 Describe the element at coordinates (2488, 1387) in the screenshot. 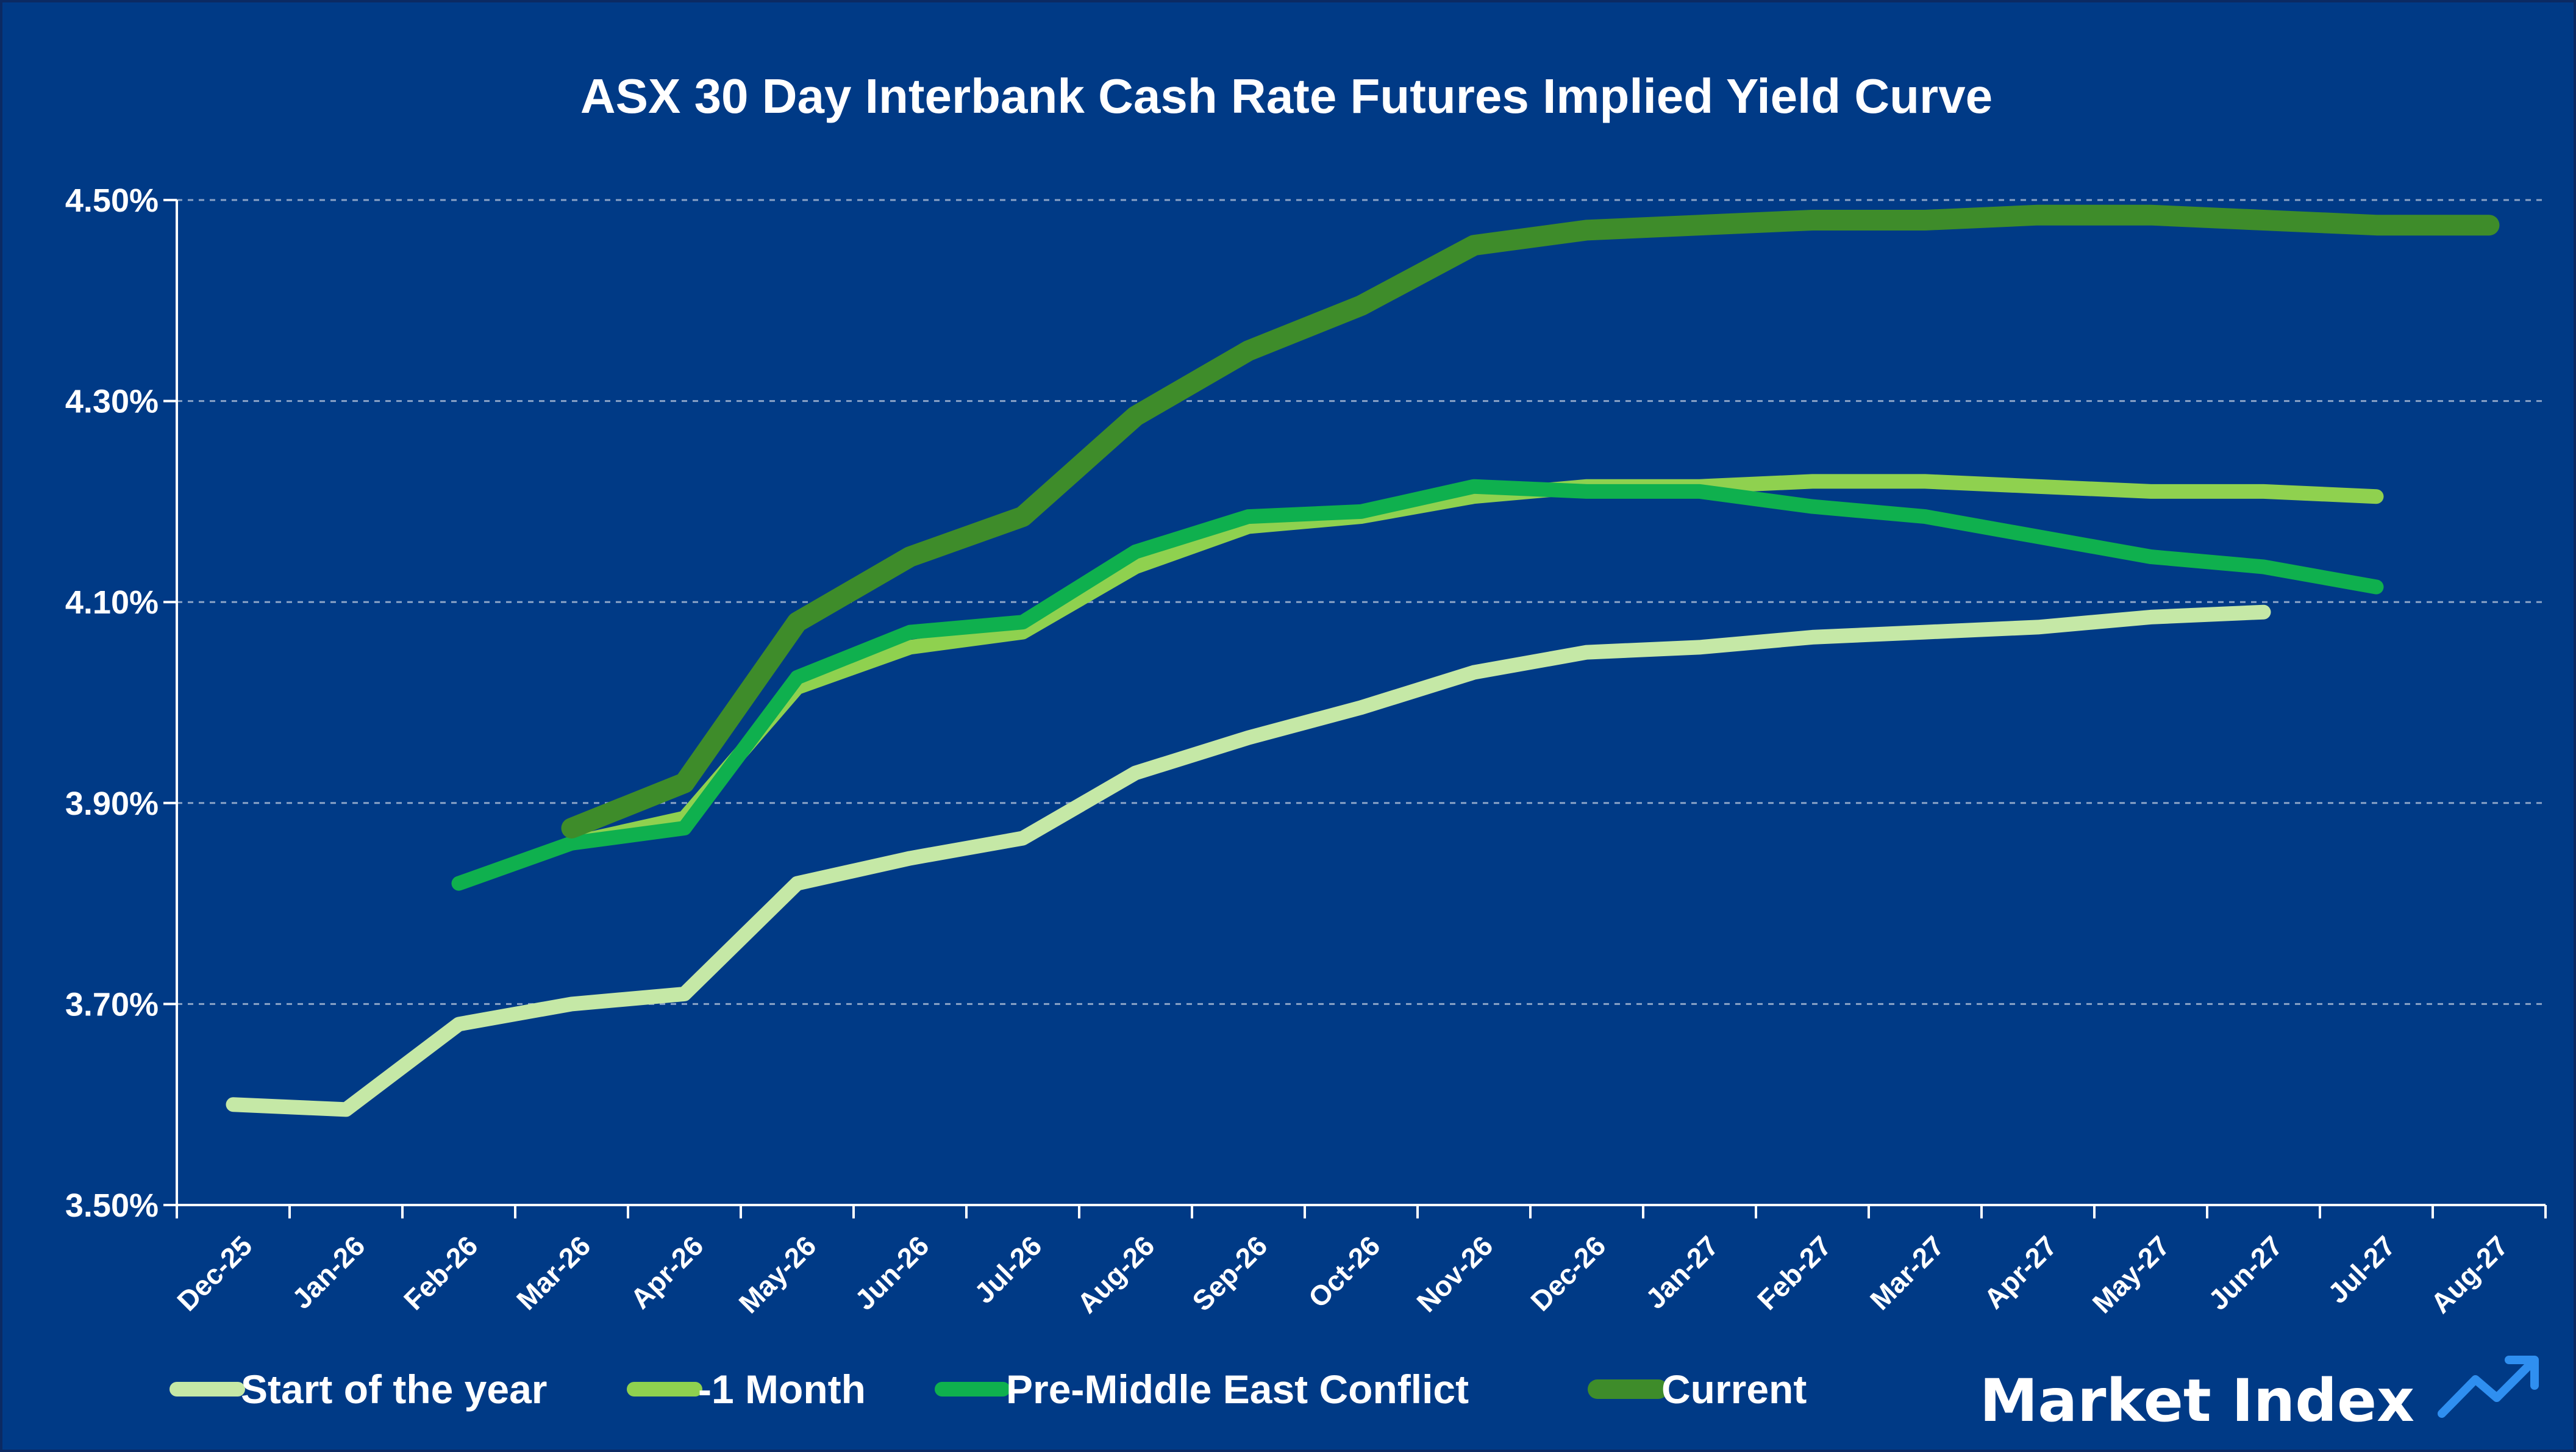

I see `trend-up-arrow-icon` at that location.